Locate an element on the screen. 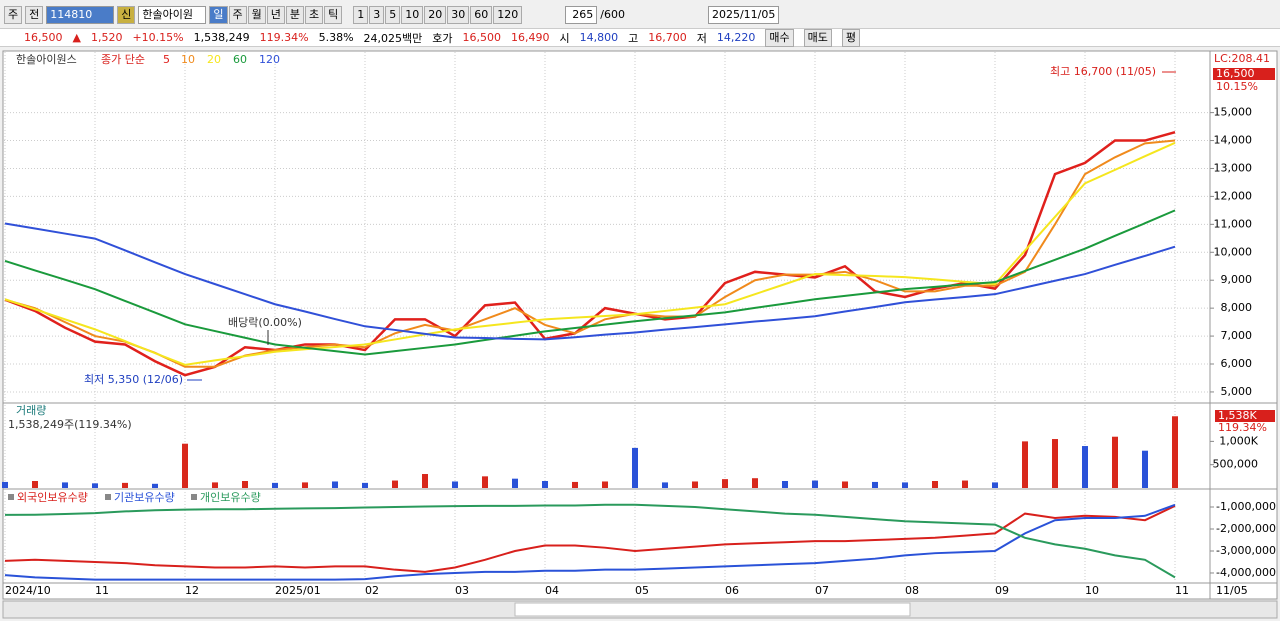 The image size is (1280, 621). low: 14,220 is located at coordinates (736, 37).